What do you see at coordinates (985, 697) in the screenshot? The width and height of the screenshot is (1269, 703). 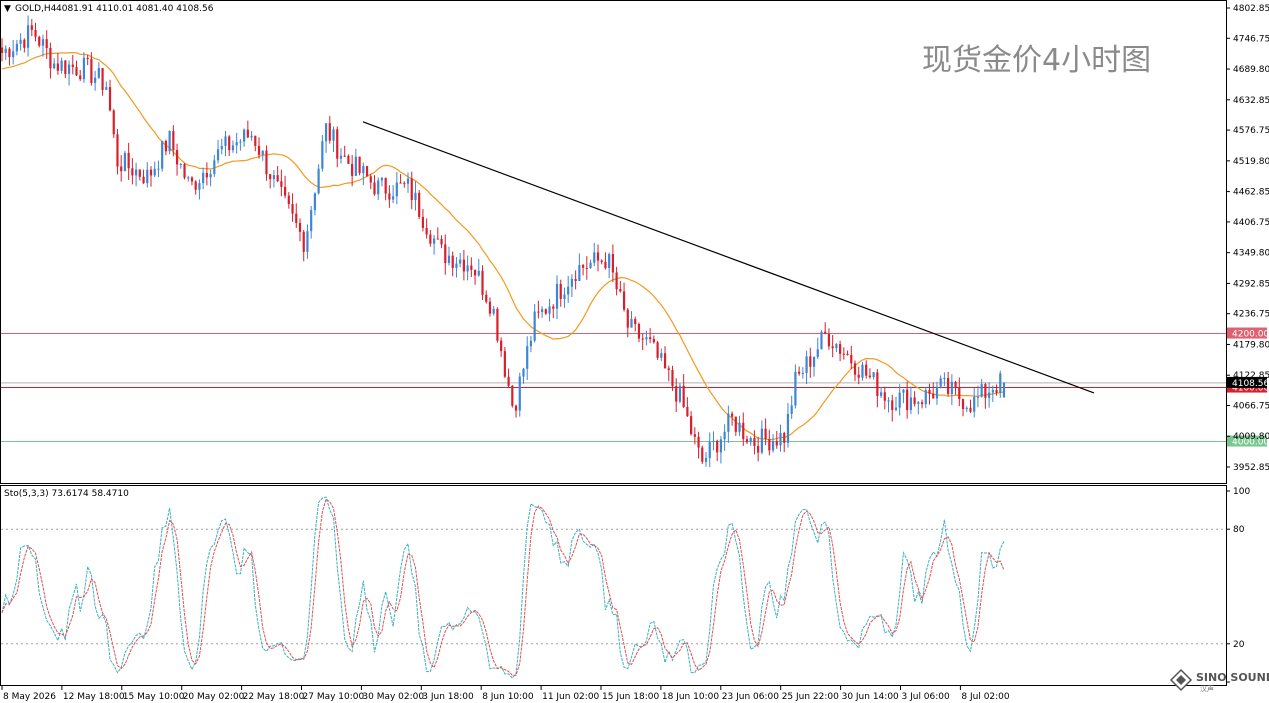 I see `x-tick-label: 8 Jul 02:00` at bounding box center [985, 697].